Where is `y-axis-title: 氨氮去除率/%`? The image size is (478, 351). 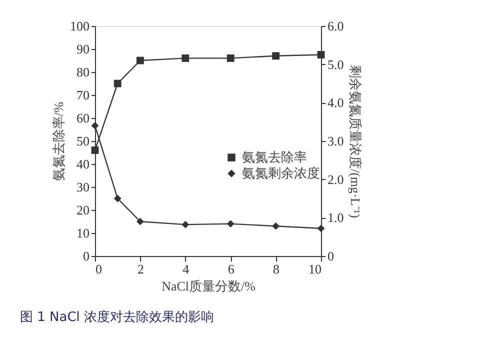 y-axis-title: 氨氮去除率/% is located at coordinates (58, 142).